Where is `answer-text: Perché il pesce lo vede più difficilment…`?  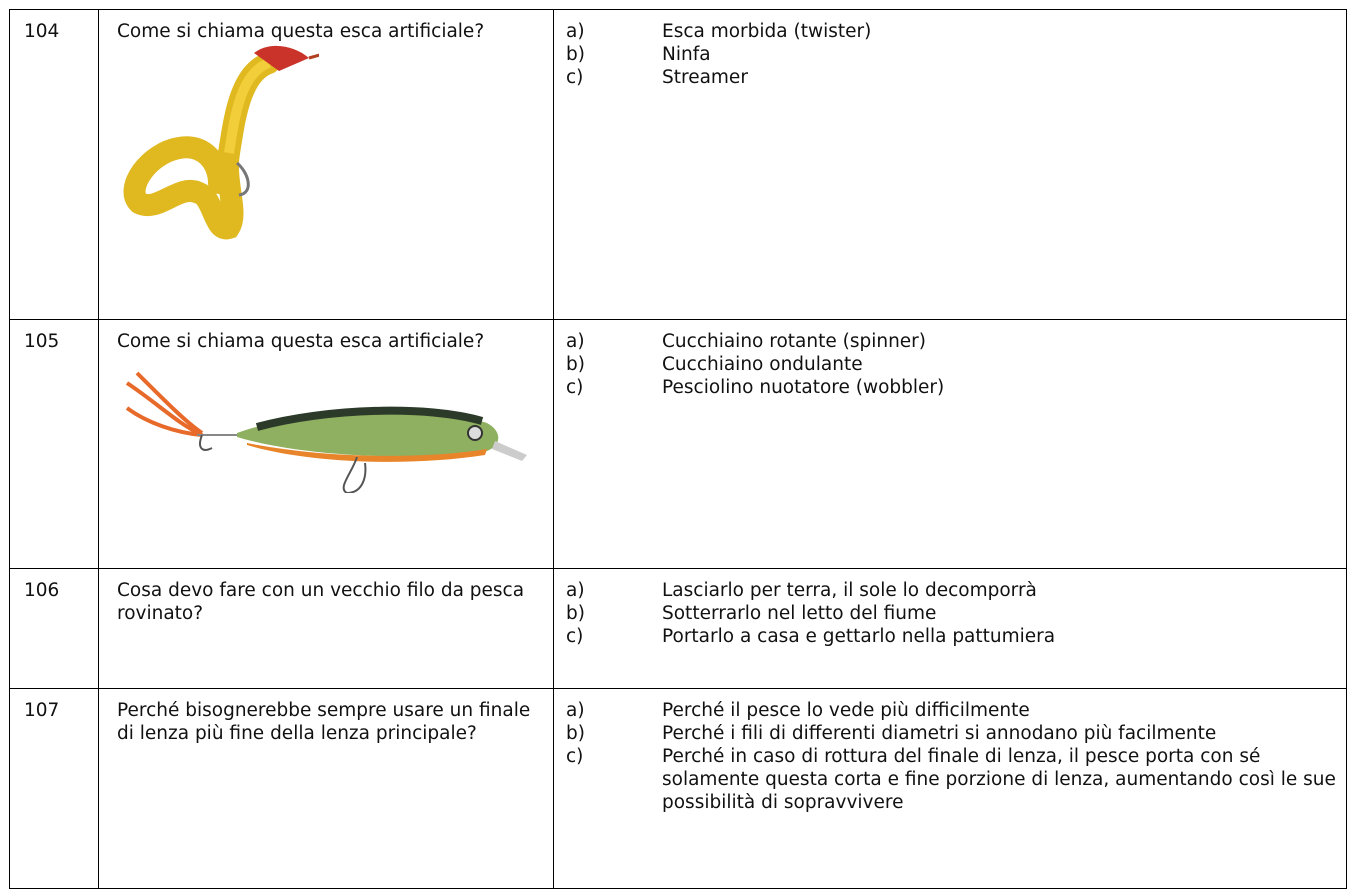
answer-text: Perché il pesce lo vede più difficilment… is located at coordinates (846, 710).